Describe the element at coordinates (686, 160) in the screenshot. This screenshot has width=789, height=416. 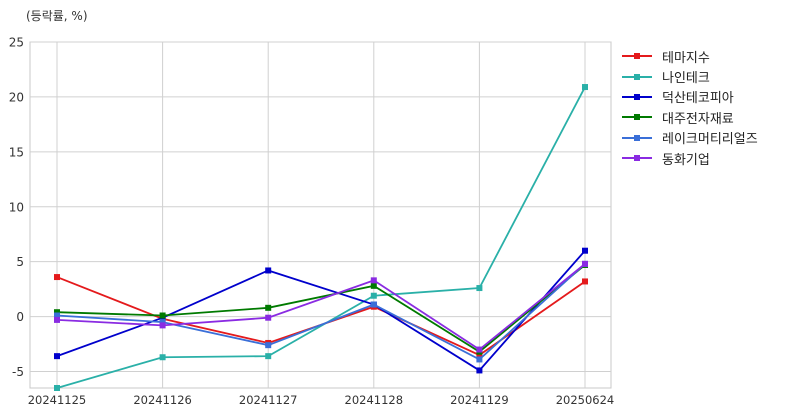
I see `legend-label: 동화기업` at that location.